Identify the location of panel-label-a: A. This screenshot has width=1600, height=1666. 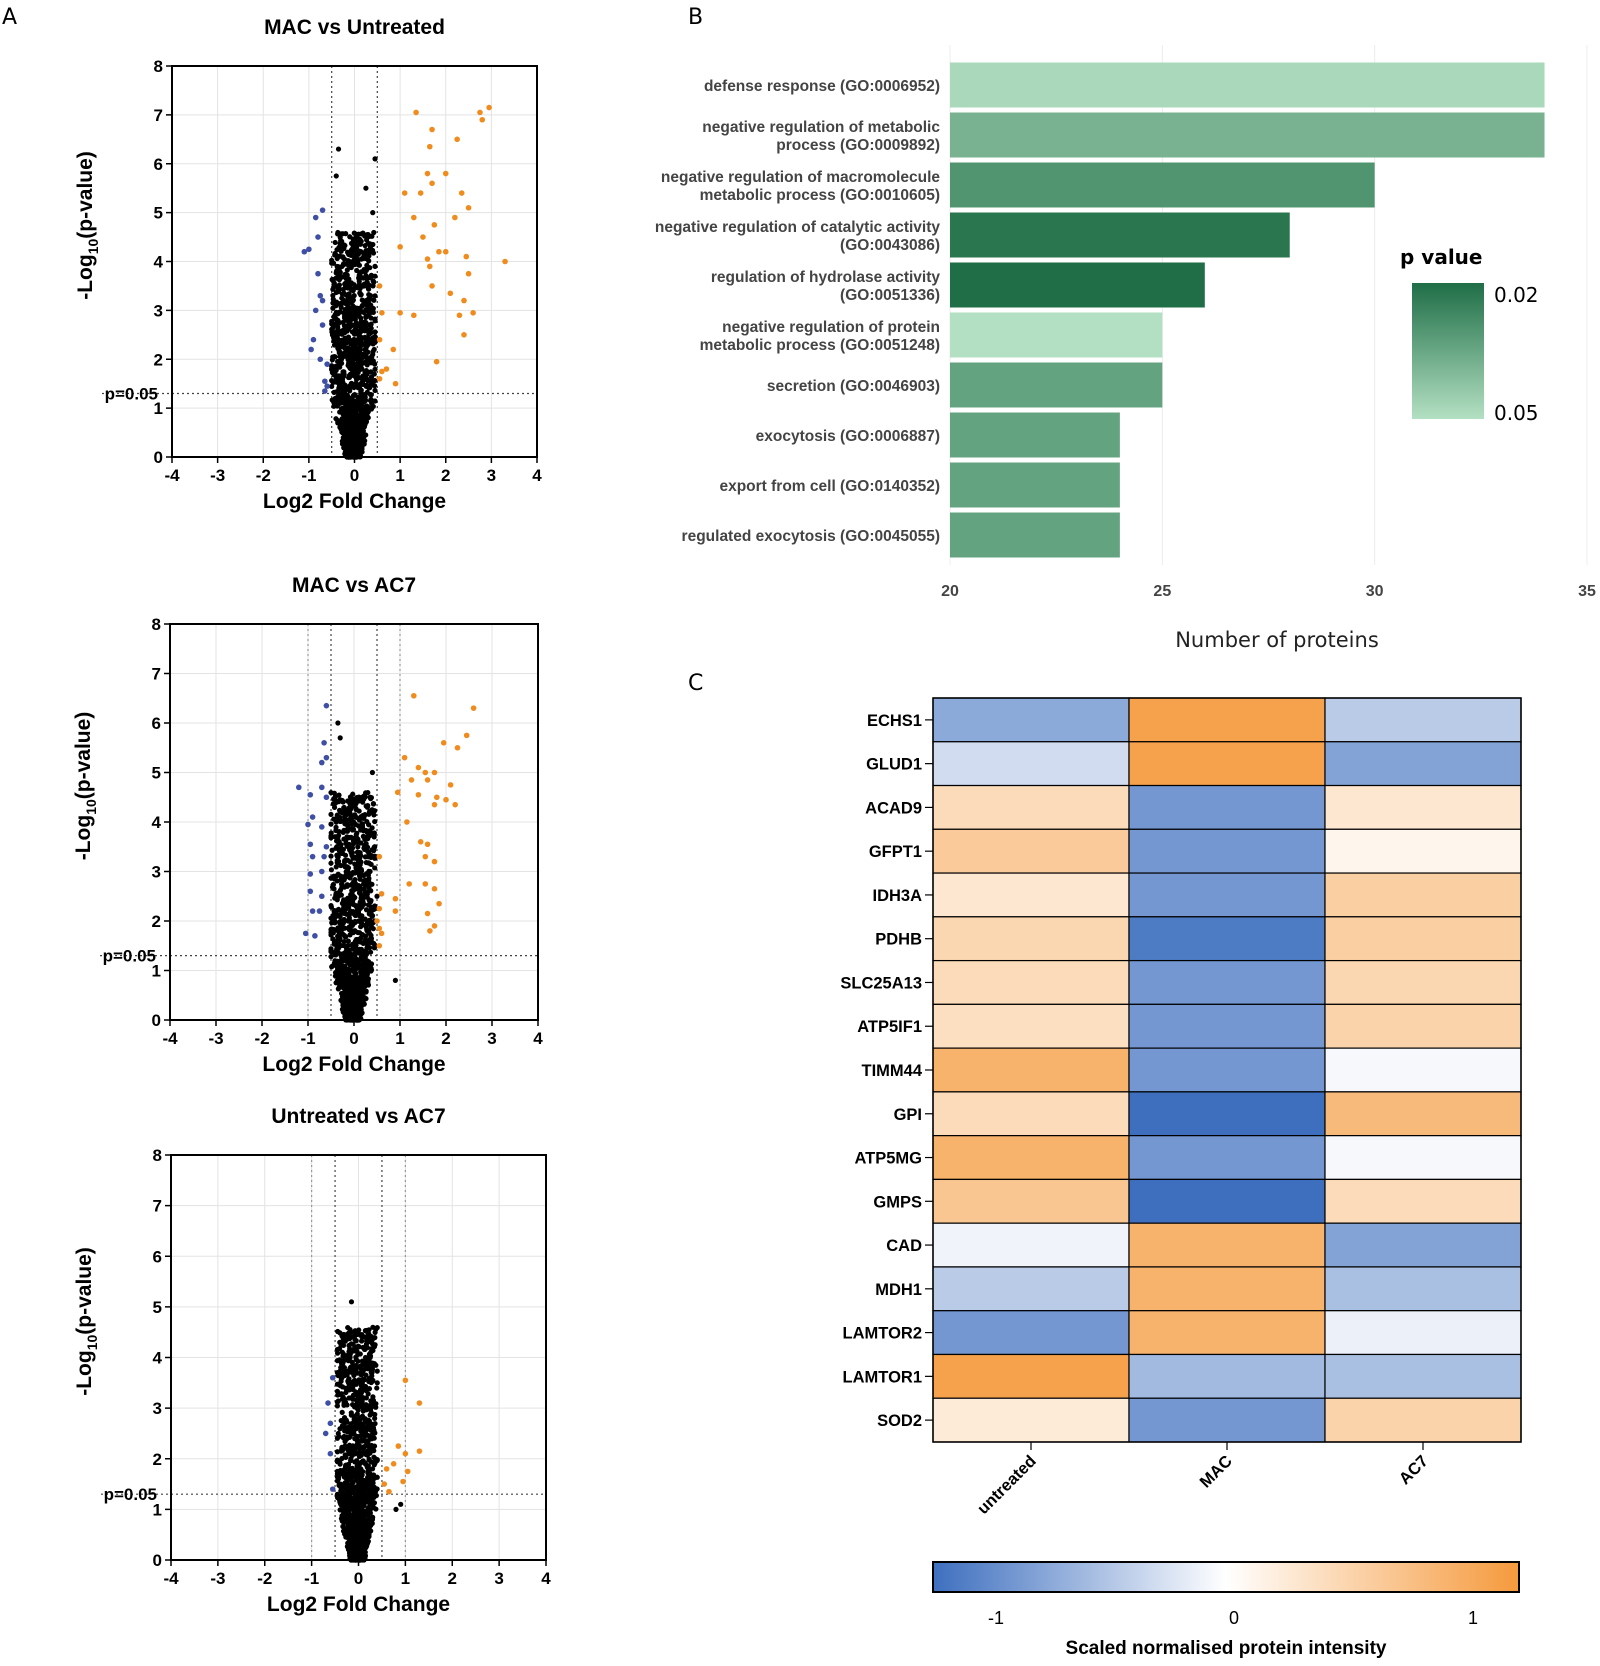
(9, 17).